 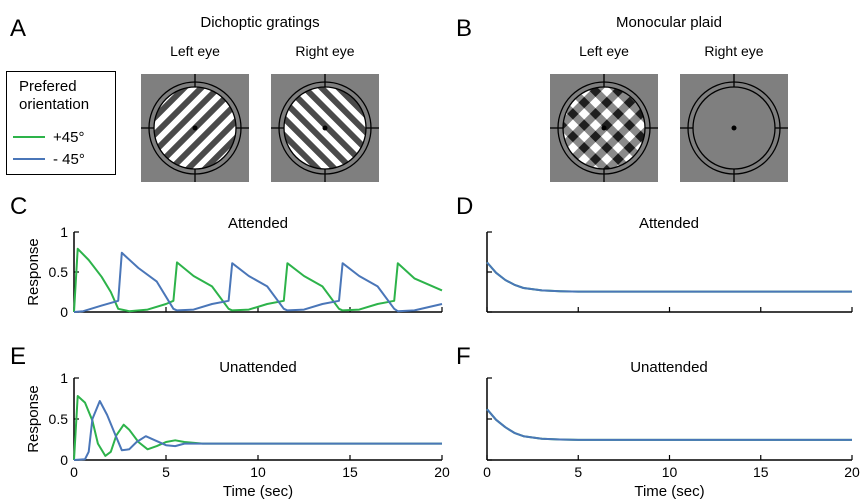 What do you see at coordinates (669, 22) in the screenshot?
I see `panel-b-title: Monocular plaid` at bounding box center [669, 22].